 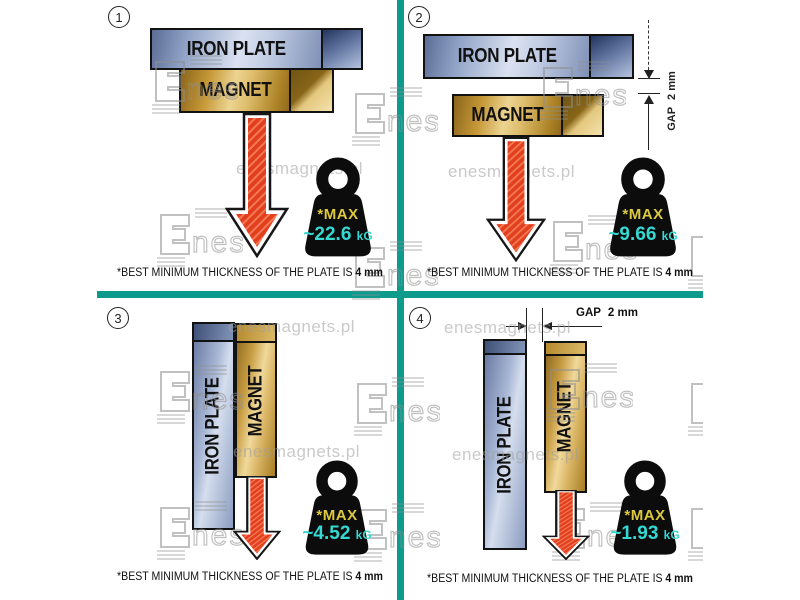 I want to click on magnet-label-2: MAGNET, so click(x=507, y=115).